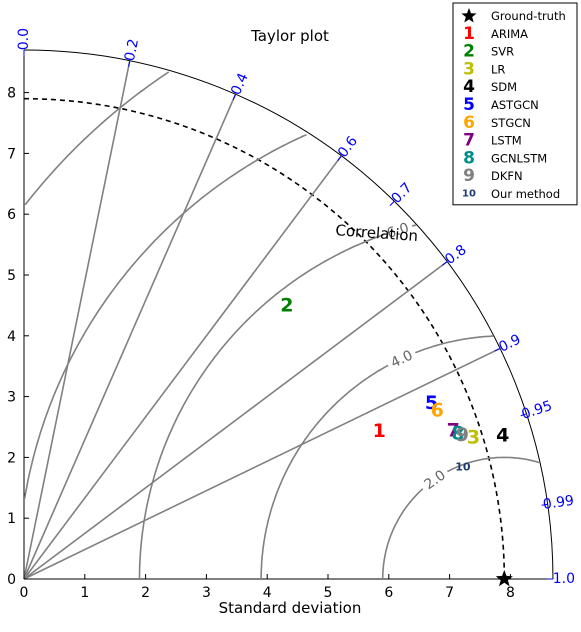  Describe the element at coordinates (286, 305) in the screenshot. I see `point-svr: 2` at that location.